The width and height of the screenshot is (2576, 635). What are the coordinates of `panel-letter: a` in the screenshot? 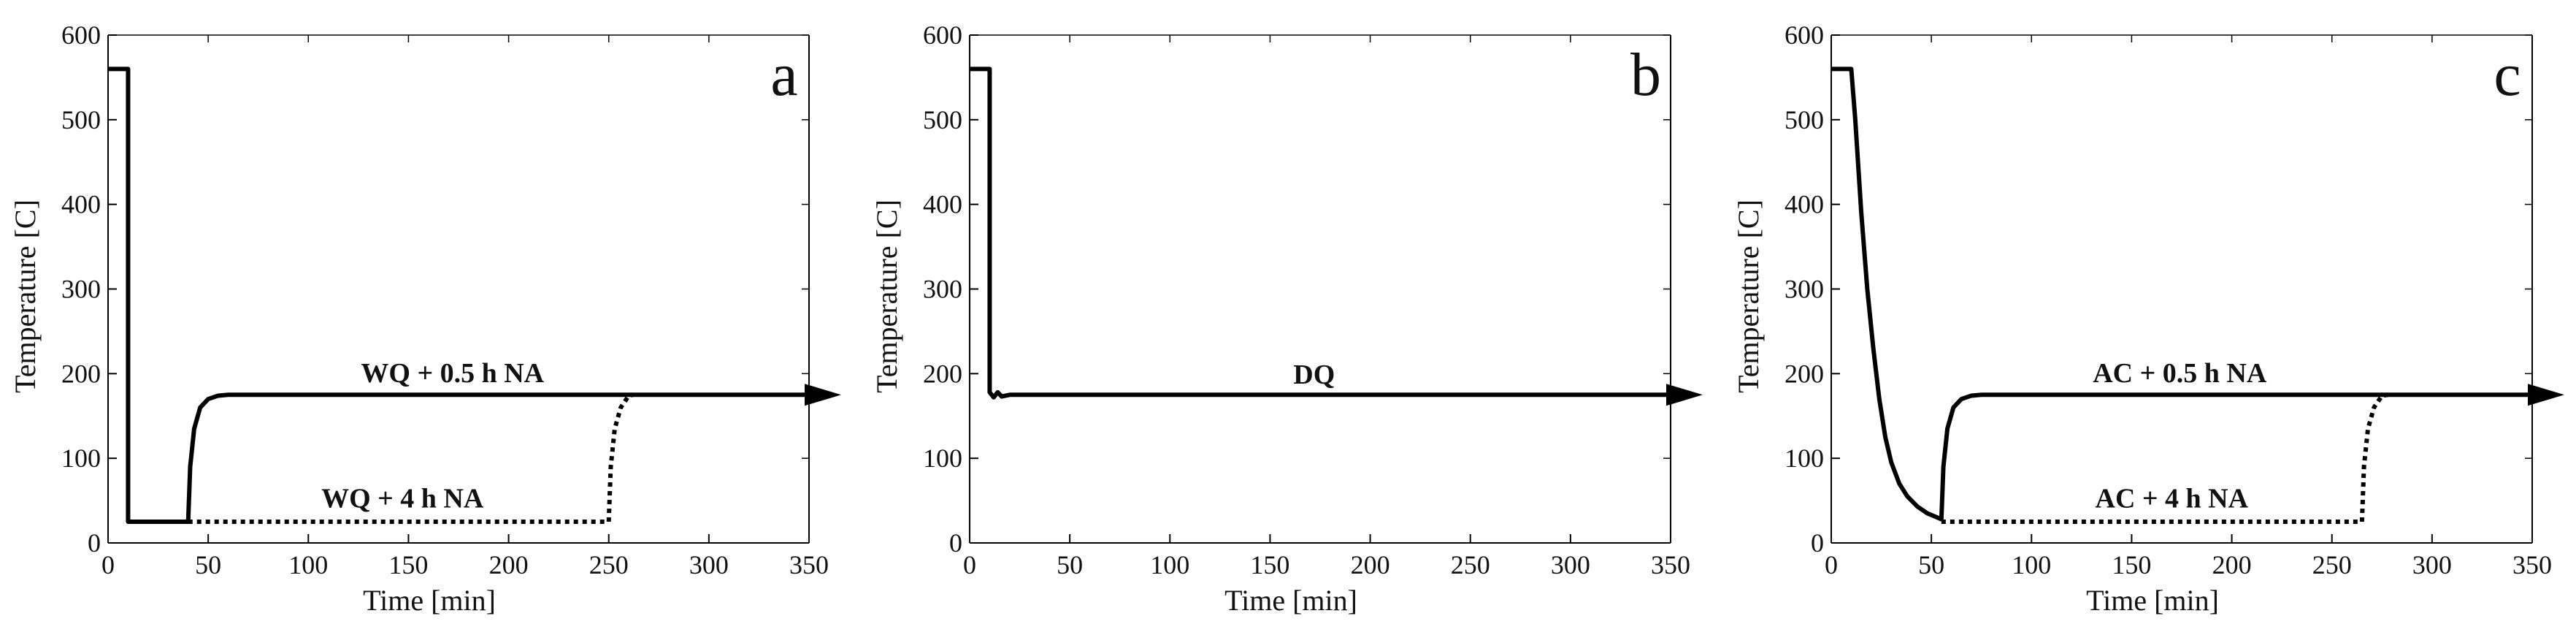 It's located at (783, 75).